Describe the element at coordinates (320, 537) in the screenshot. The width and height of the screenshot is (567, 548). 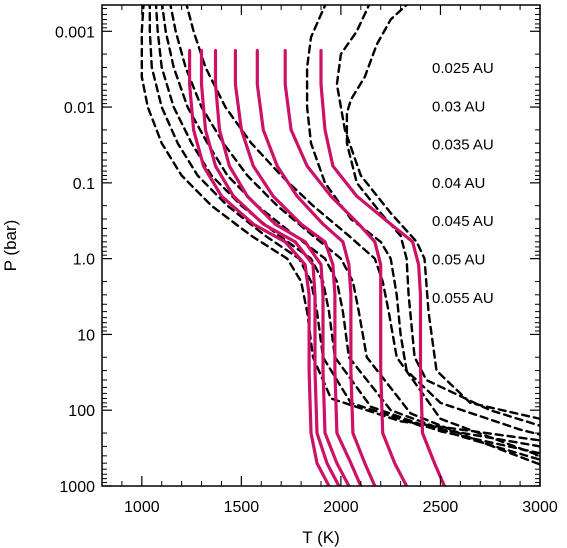
I see `x-axis-label: T (K)` at that location.